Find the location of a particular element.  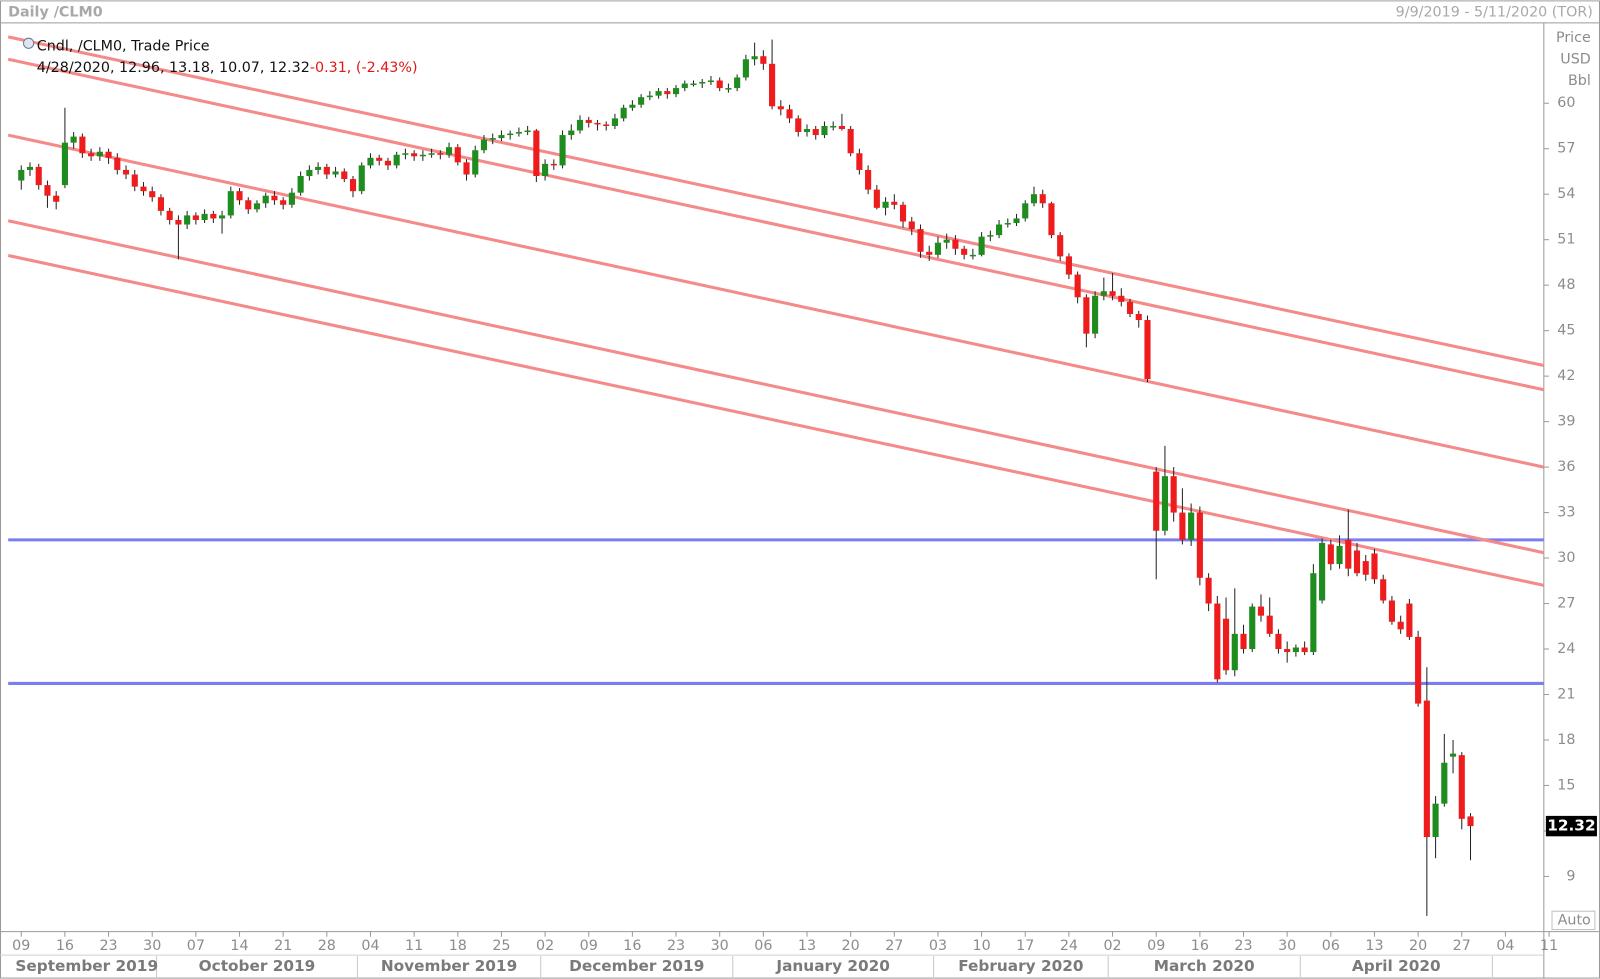

date-range: 9/9/2019 - 5/11/2020 (TOR) is located at coordinates (1494, 13).